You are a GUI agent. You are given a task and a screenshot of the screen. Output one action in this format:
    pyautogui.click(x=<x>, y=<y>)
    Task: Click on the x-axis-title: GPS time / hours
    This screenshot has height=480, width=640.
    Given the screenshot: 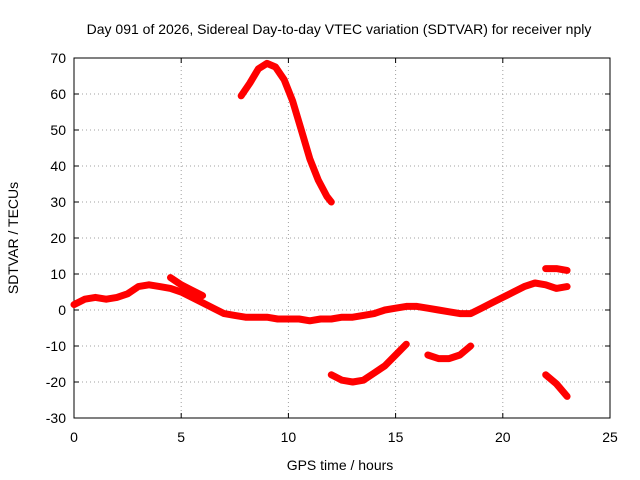 What is the action you would take?
    pyautogui.click(x=340, y=465)
    